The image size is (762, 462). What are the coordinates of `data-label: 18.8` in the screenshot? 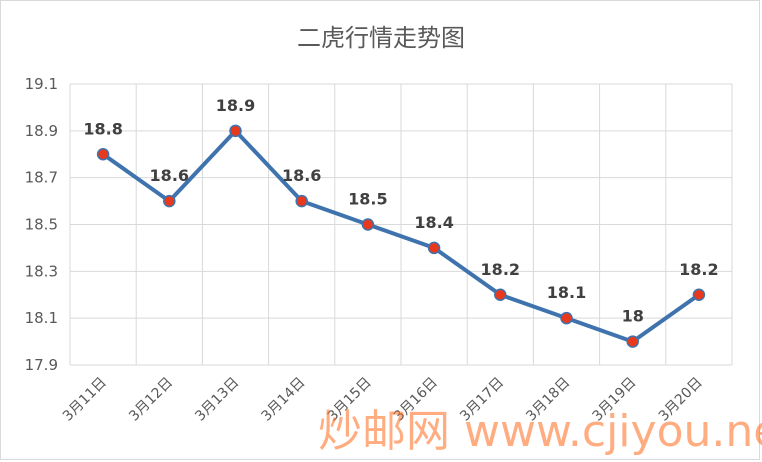 It's located at (102, 128).